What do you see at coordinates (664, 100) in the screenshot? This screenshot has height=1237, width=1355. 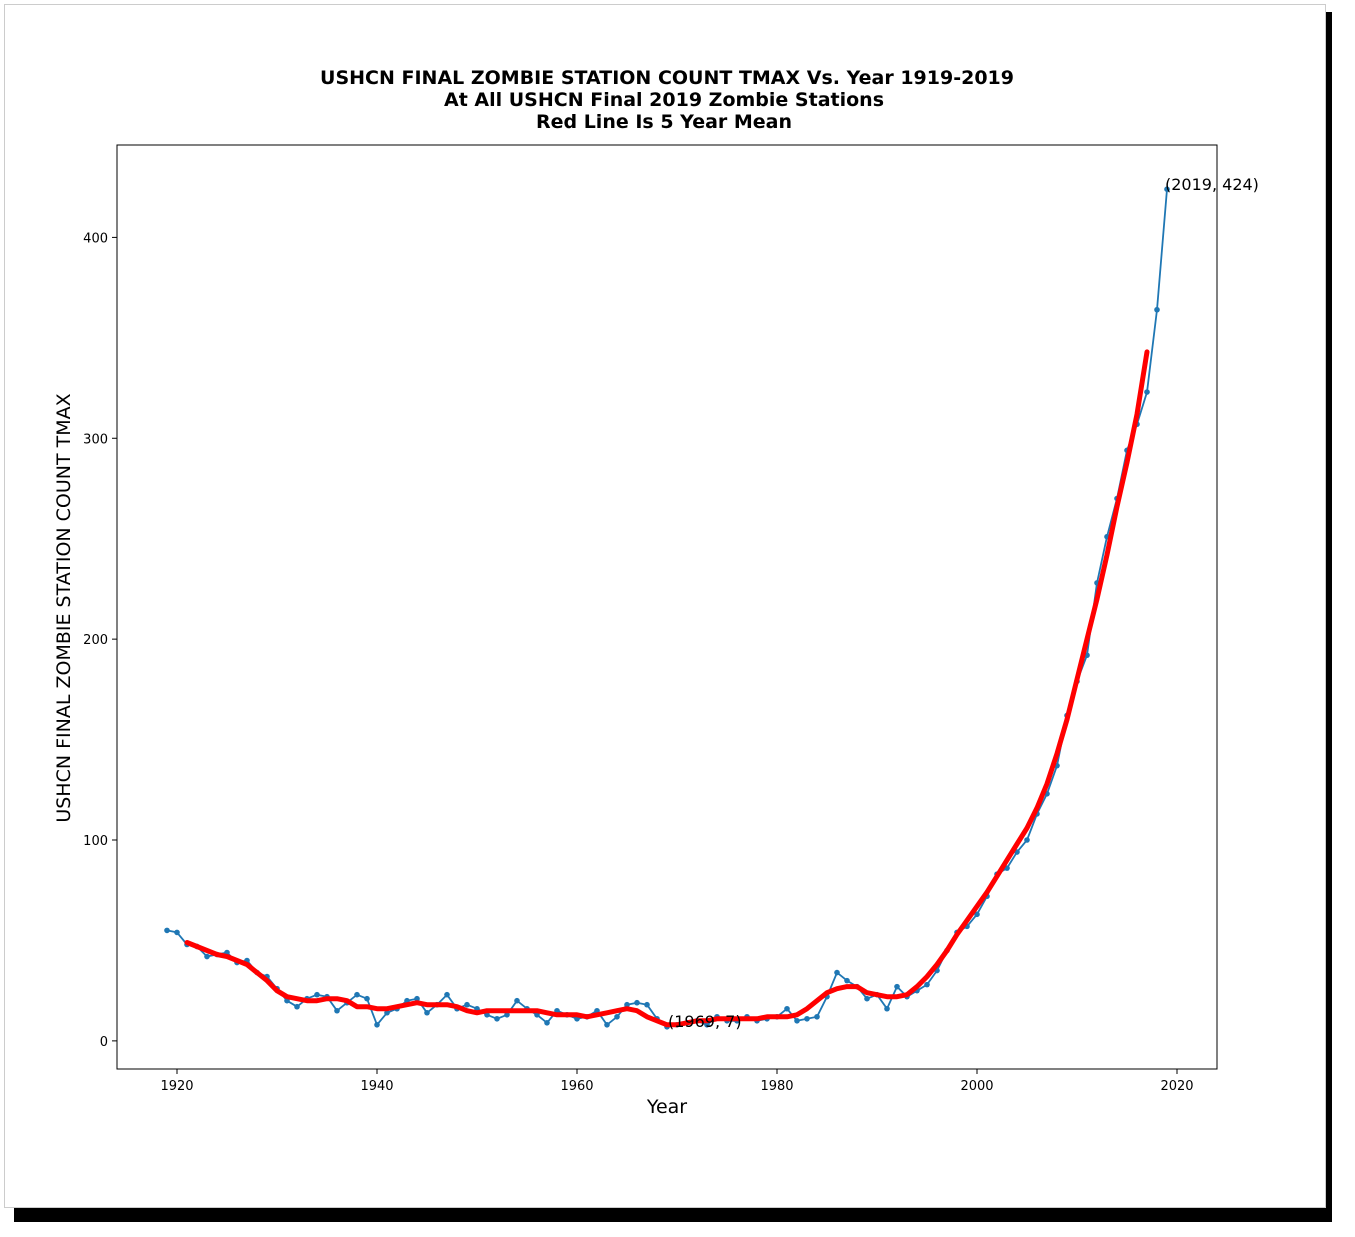 I see `chart-title-line-2: At All USHCN Final 2019 Zombie Stations` at bounding box center [664, 100].